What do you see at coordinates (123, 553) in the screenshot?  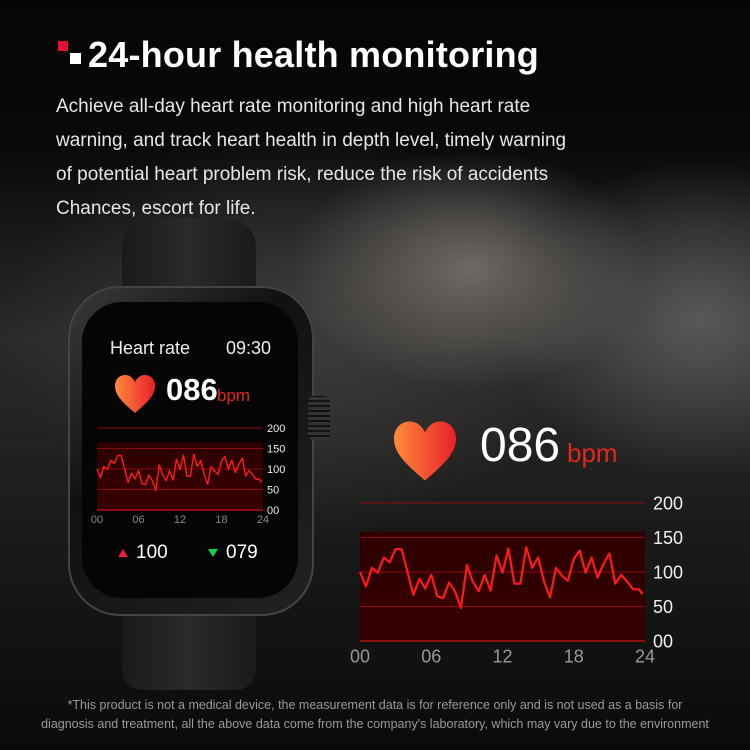 I see `arrow-up-icon` at bounding box center [123, 553].